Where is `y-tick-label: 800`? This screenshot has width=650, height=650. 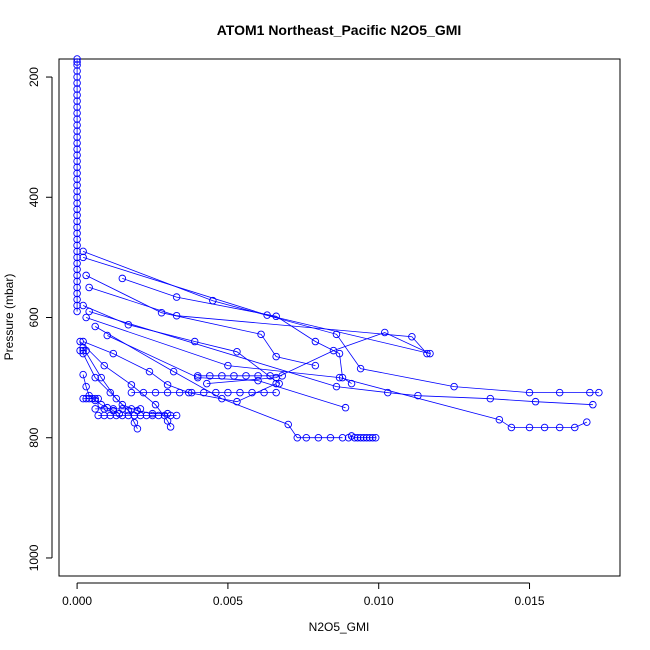 y-tick-label: 800 is located at coordinates (34, 437).